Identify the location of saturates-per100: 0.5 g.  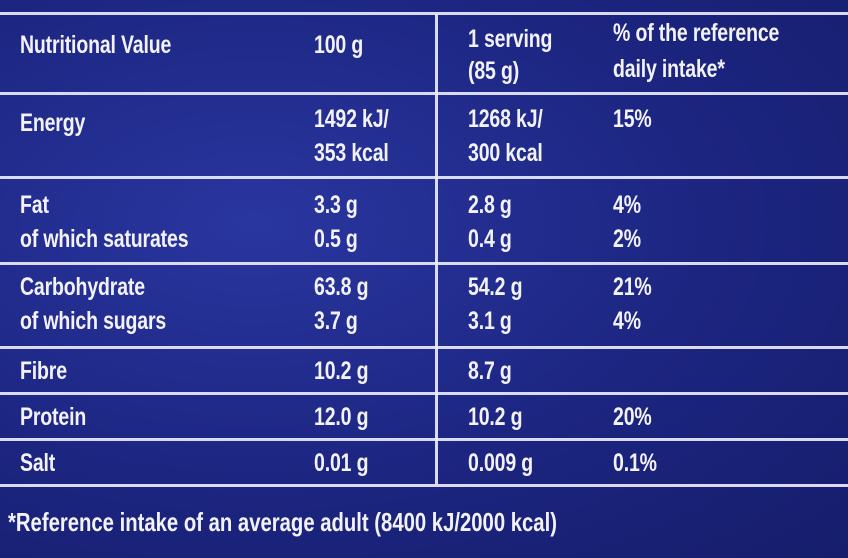
(336, 239).